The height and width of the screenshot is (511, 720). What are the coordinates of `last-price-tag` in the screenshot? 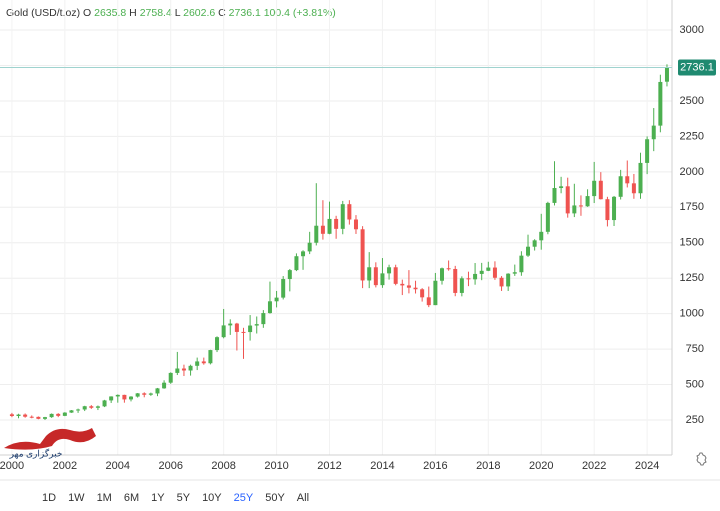 It's located at (697, 67).